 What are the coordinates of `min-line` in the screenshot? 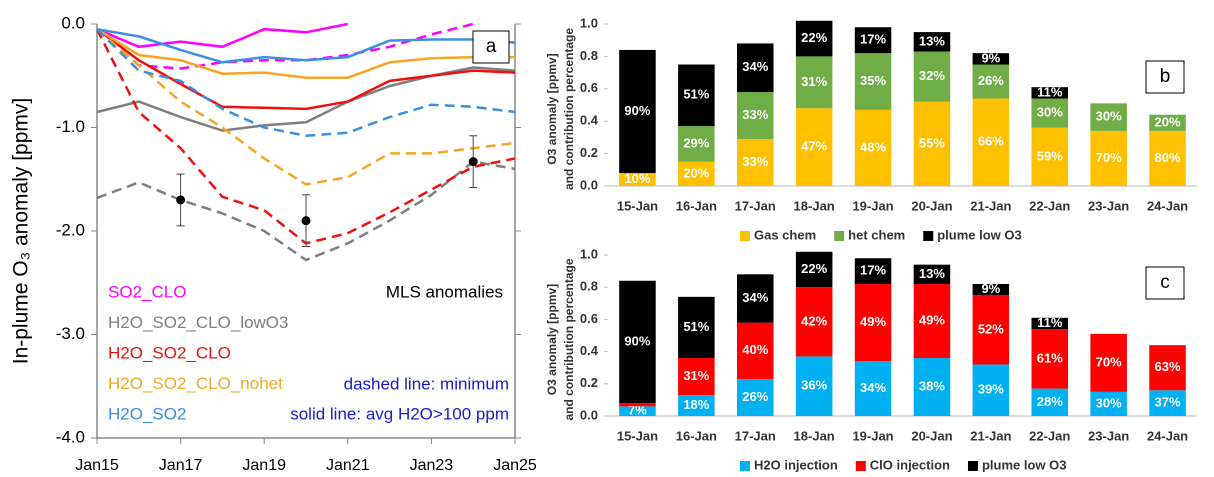 It's located at (306, 211).